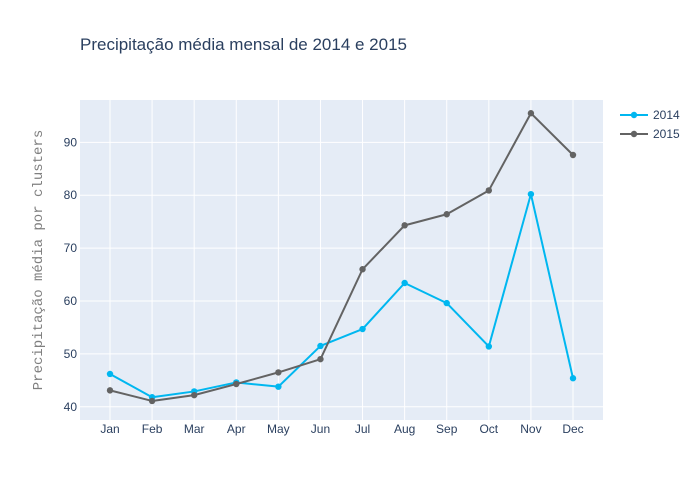 This screenshot has width=700, height=500. What do you see at coordinates (666, 115) in the screenshot?
I see `legend-label: 2014` at bounding box center [666, 115].